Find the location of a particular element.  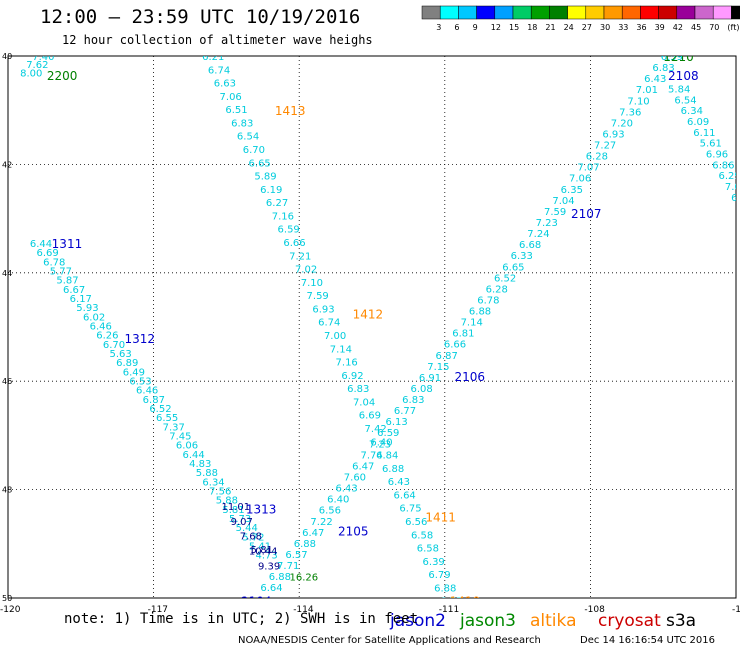

wave-height-value: 6.74 is located at coordinates (219, 70).